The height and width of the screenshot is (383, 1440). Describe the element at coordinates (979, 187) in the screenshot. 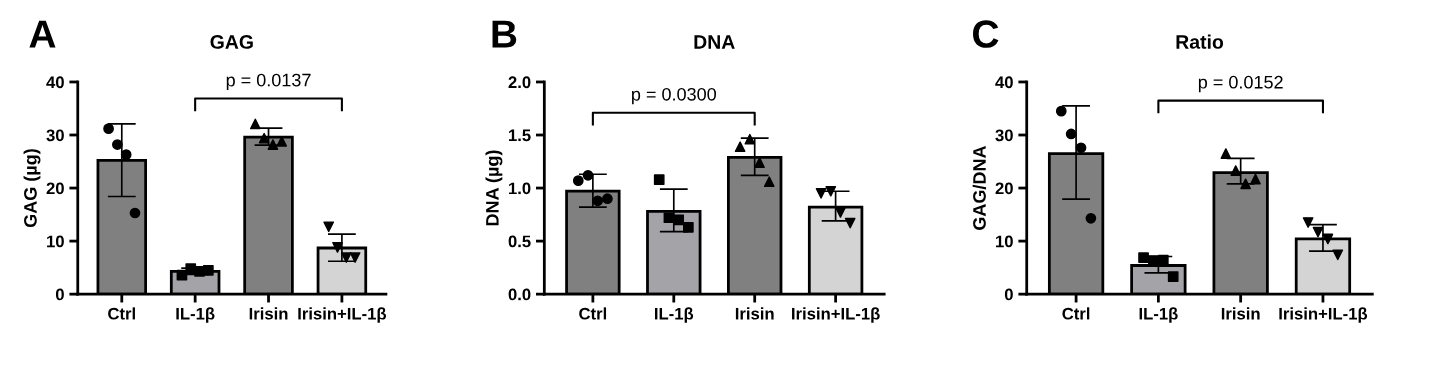

I see `y-axis-title: GAG/DNA` at that location.